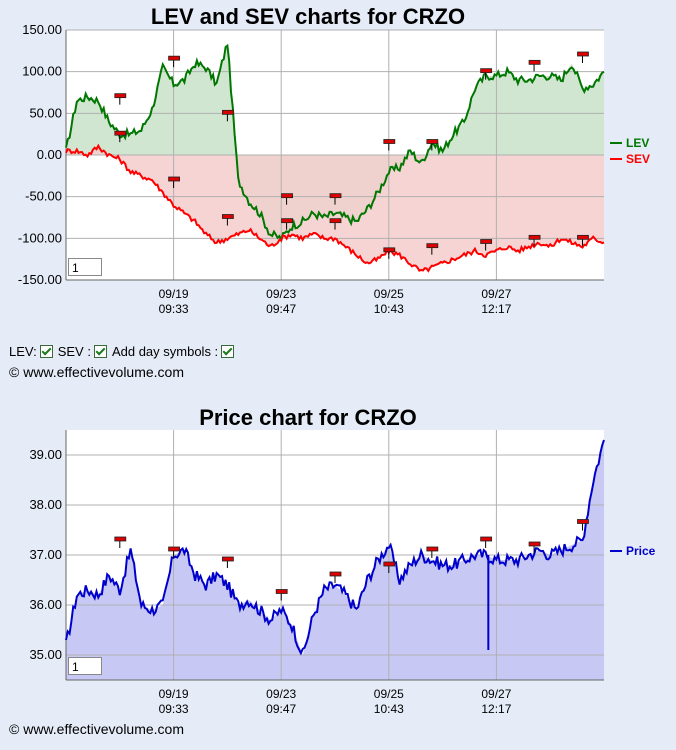 The image size is (676, 750). What do you see at coordinates (45, 112) in the screenshot?
I see `y-tick-label: 50.00` at bounding box center [45, 112].